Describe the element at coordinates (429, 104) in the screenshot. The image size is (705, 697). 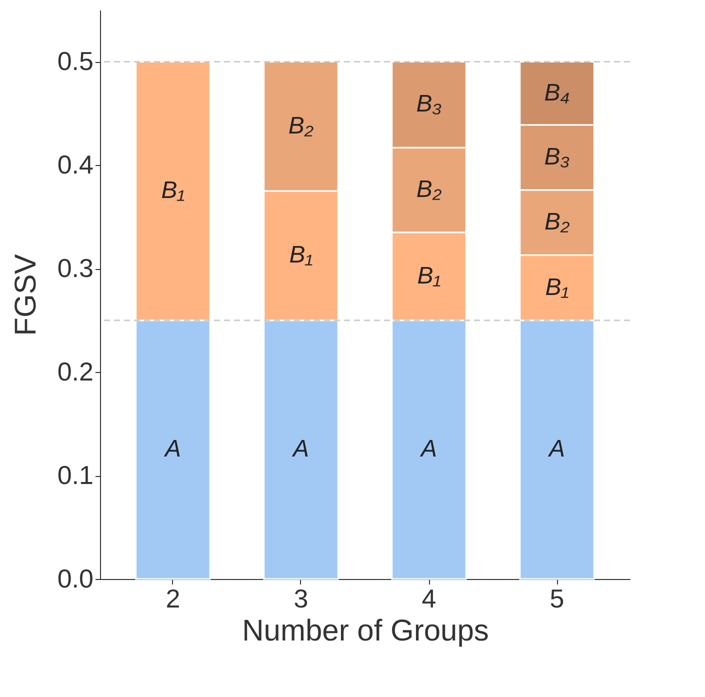
I see `text: B₃` at that location.